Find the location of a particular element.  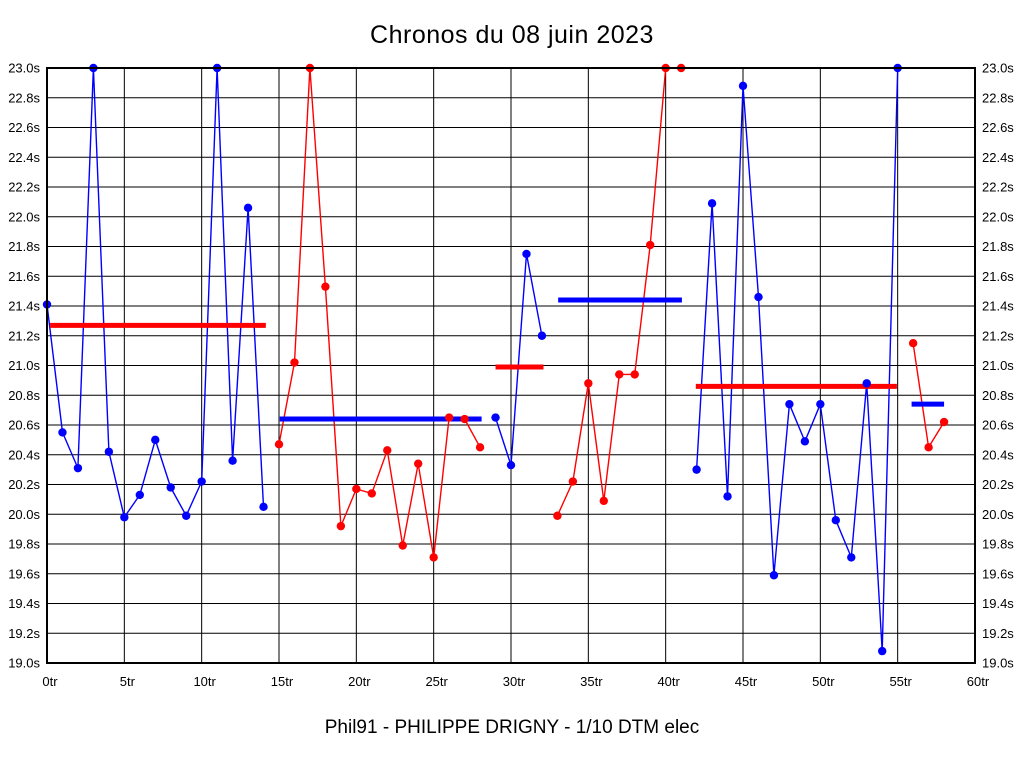

svg-text: 21.4s is located at coordinates (24, 306).